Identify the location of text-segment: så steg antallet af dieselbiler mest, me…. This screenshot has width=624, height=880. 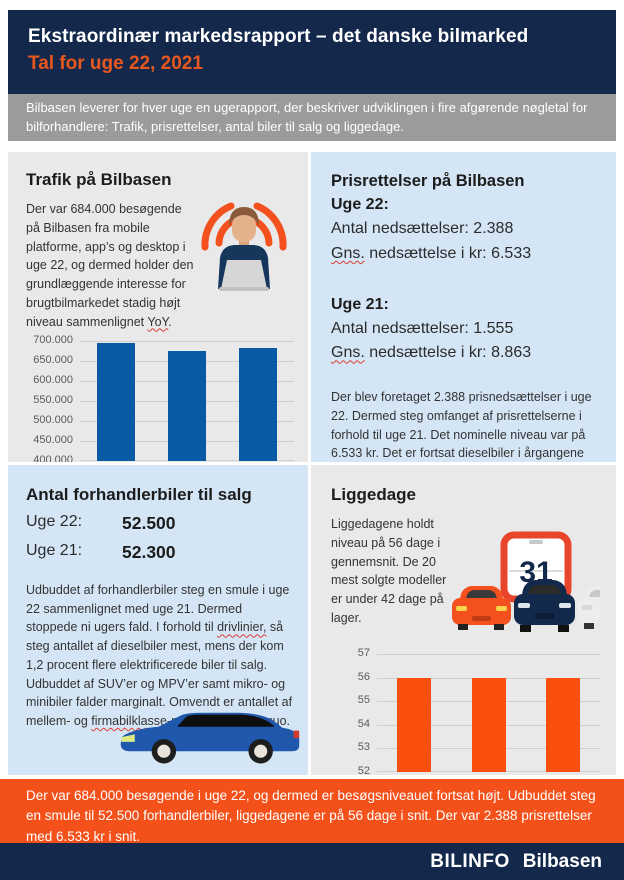
(159, 674).